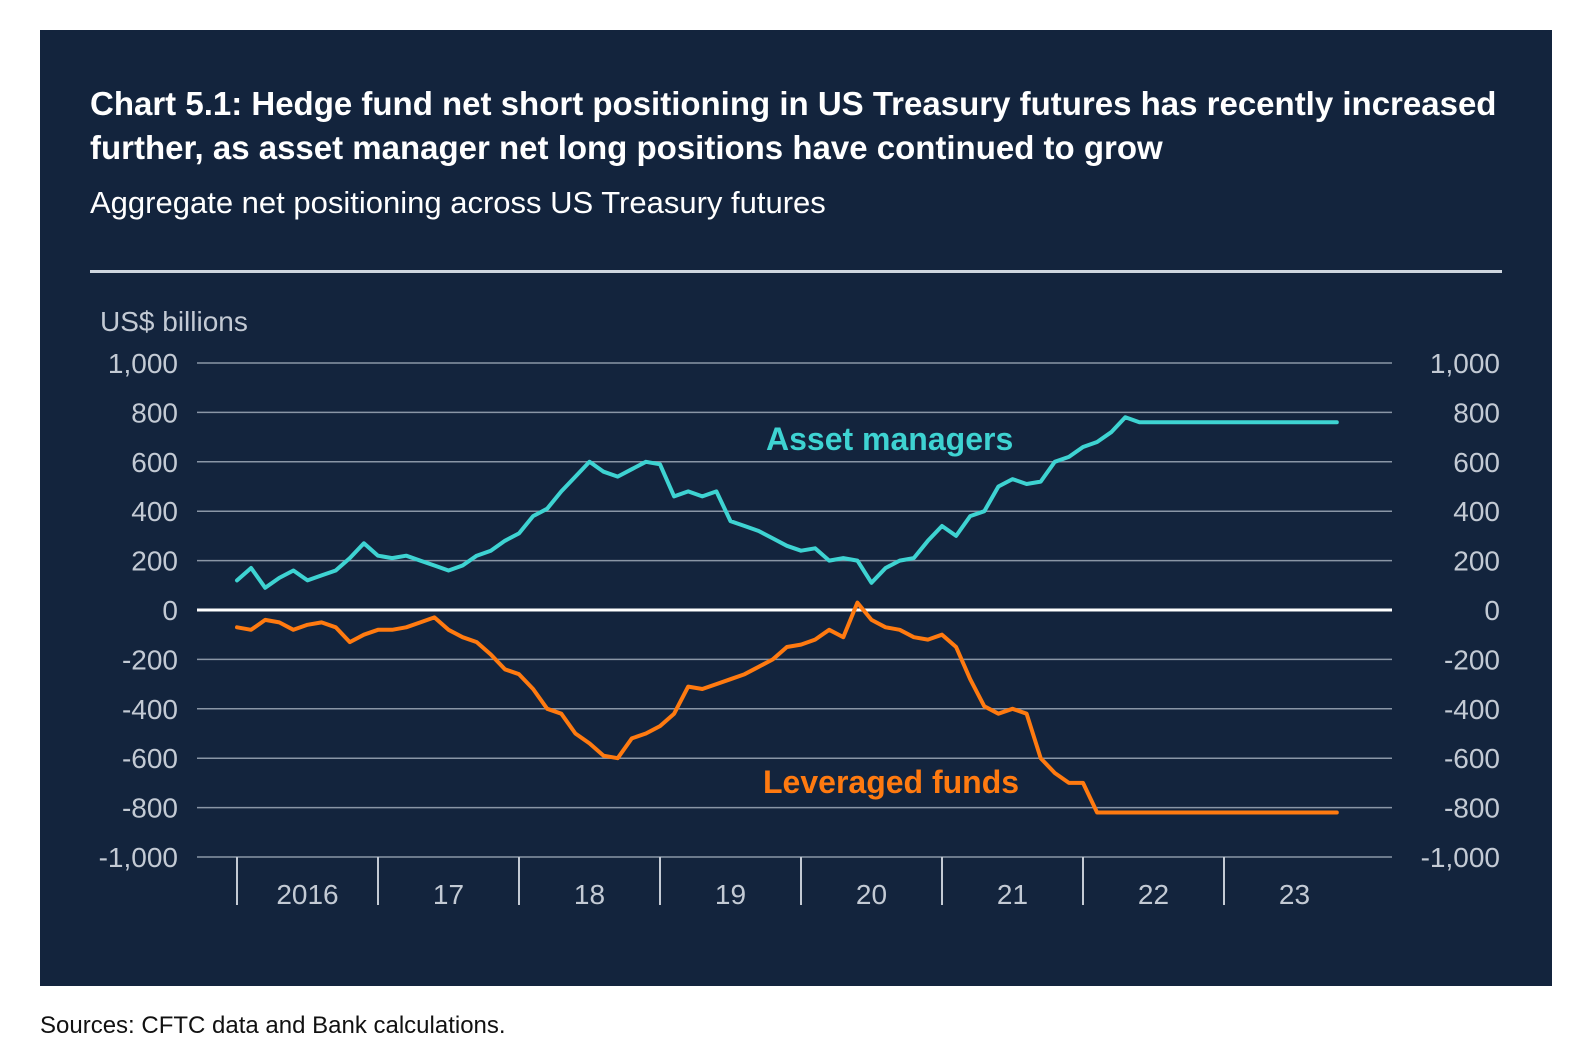  Describe the element at coordinates (1472, 709) in the screenshot. I see `y-tick-label-right: -400` at that location.